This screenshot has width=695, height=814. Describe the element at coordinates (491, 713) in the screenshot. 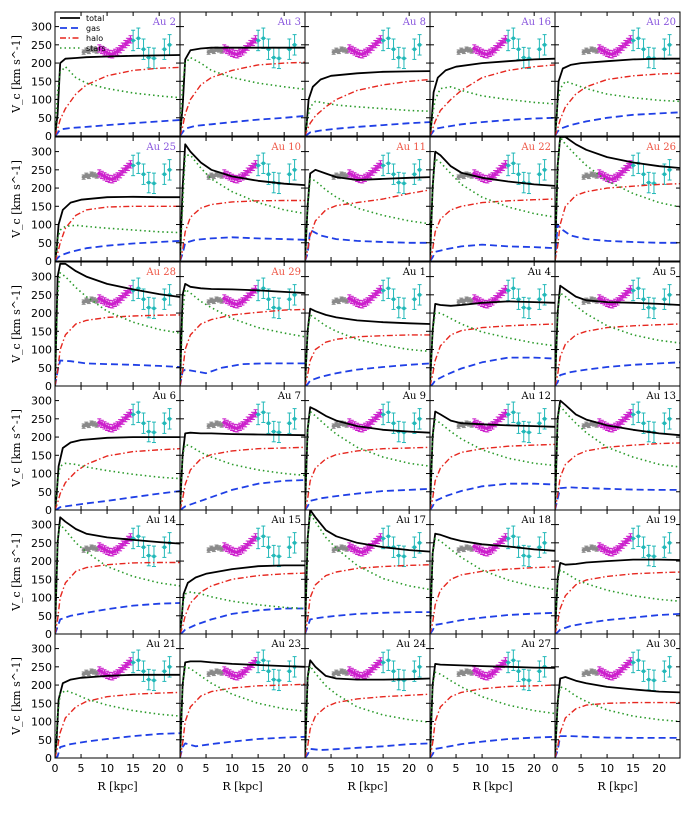

I see `panel: 0 5 10 15 20 R [kpc] Au 27` at that location.